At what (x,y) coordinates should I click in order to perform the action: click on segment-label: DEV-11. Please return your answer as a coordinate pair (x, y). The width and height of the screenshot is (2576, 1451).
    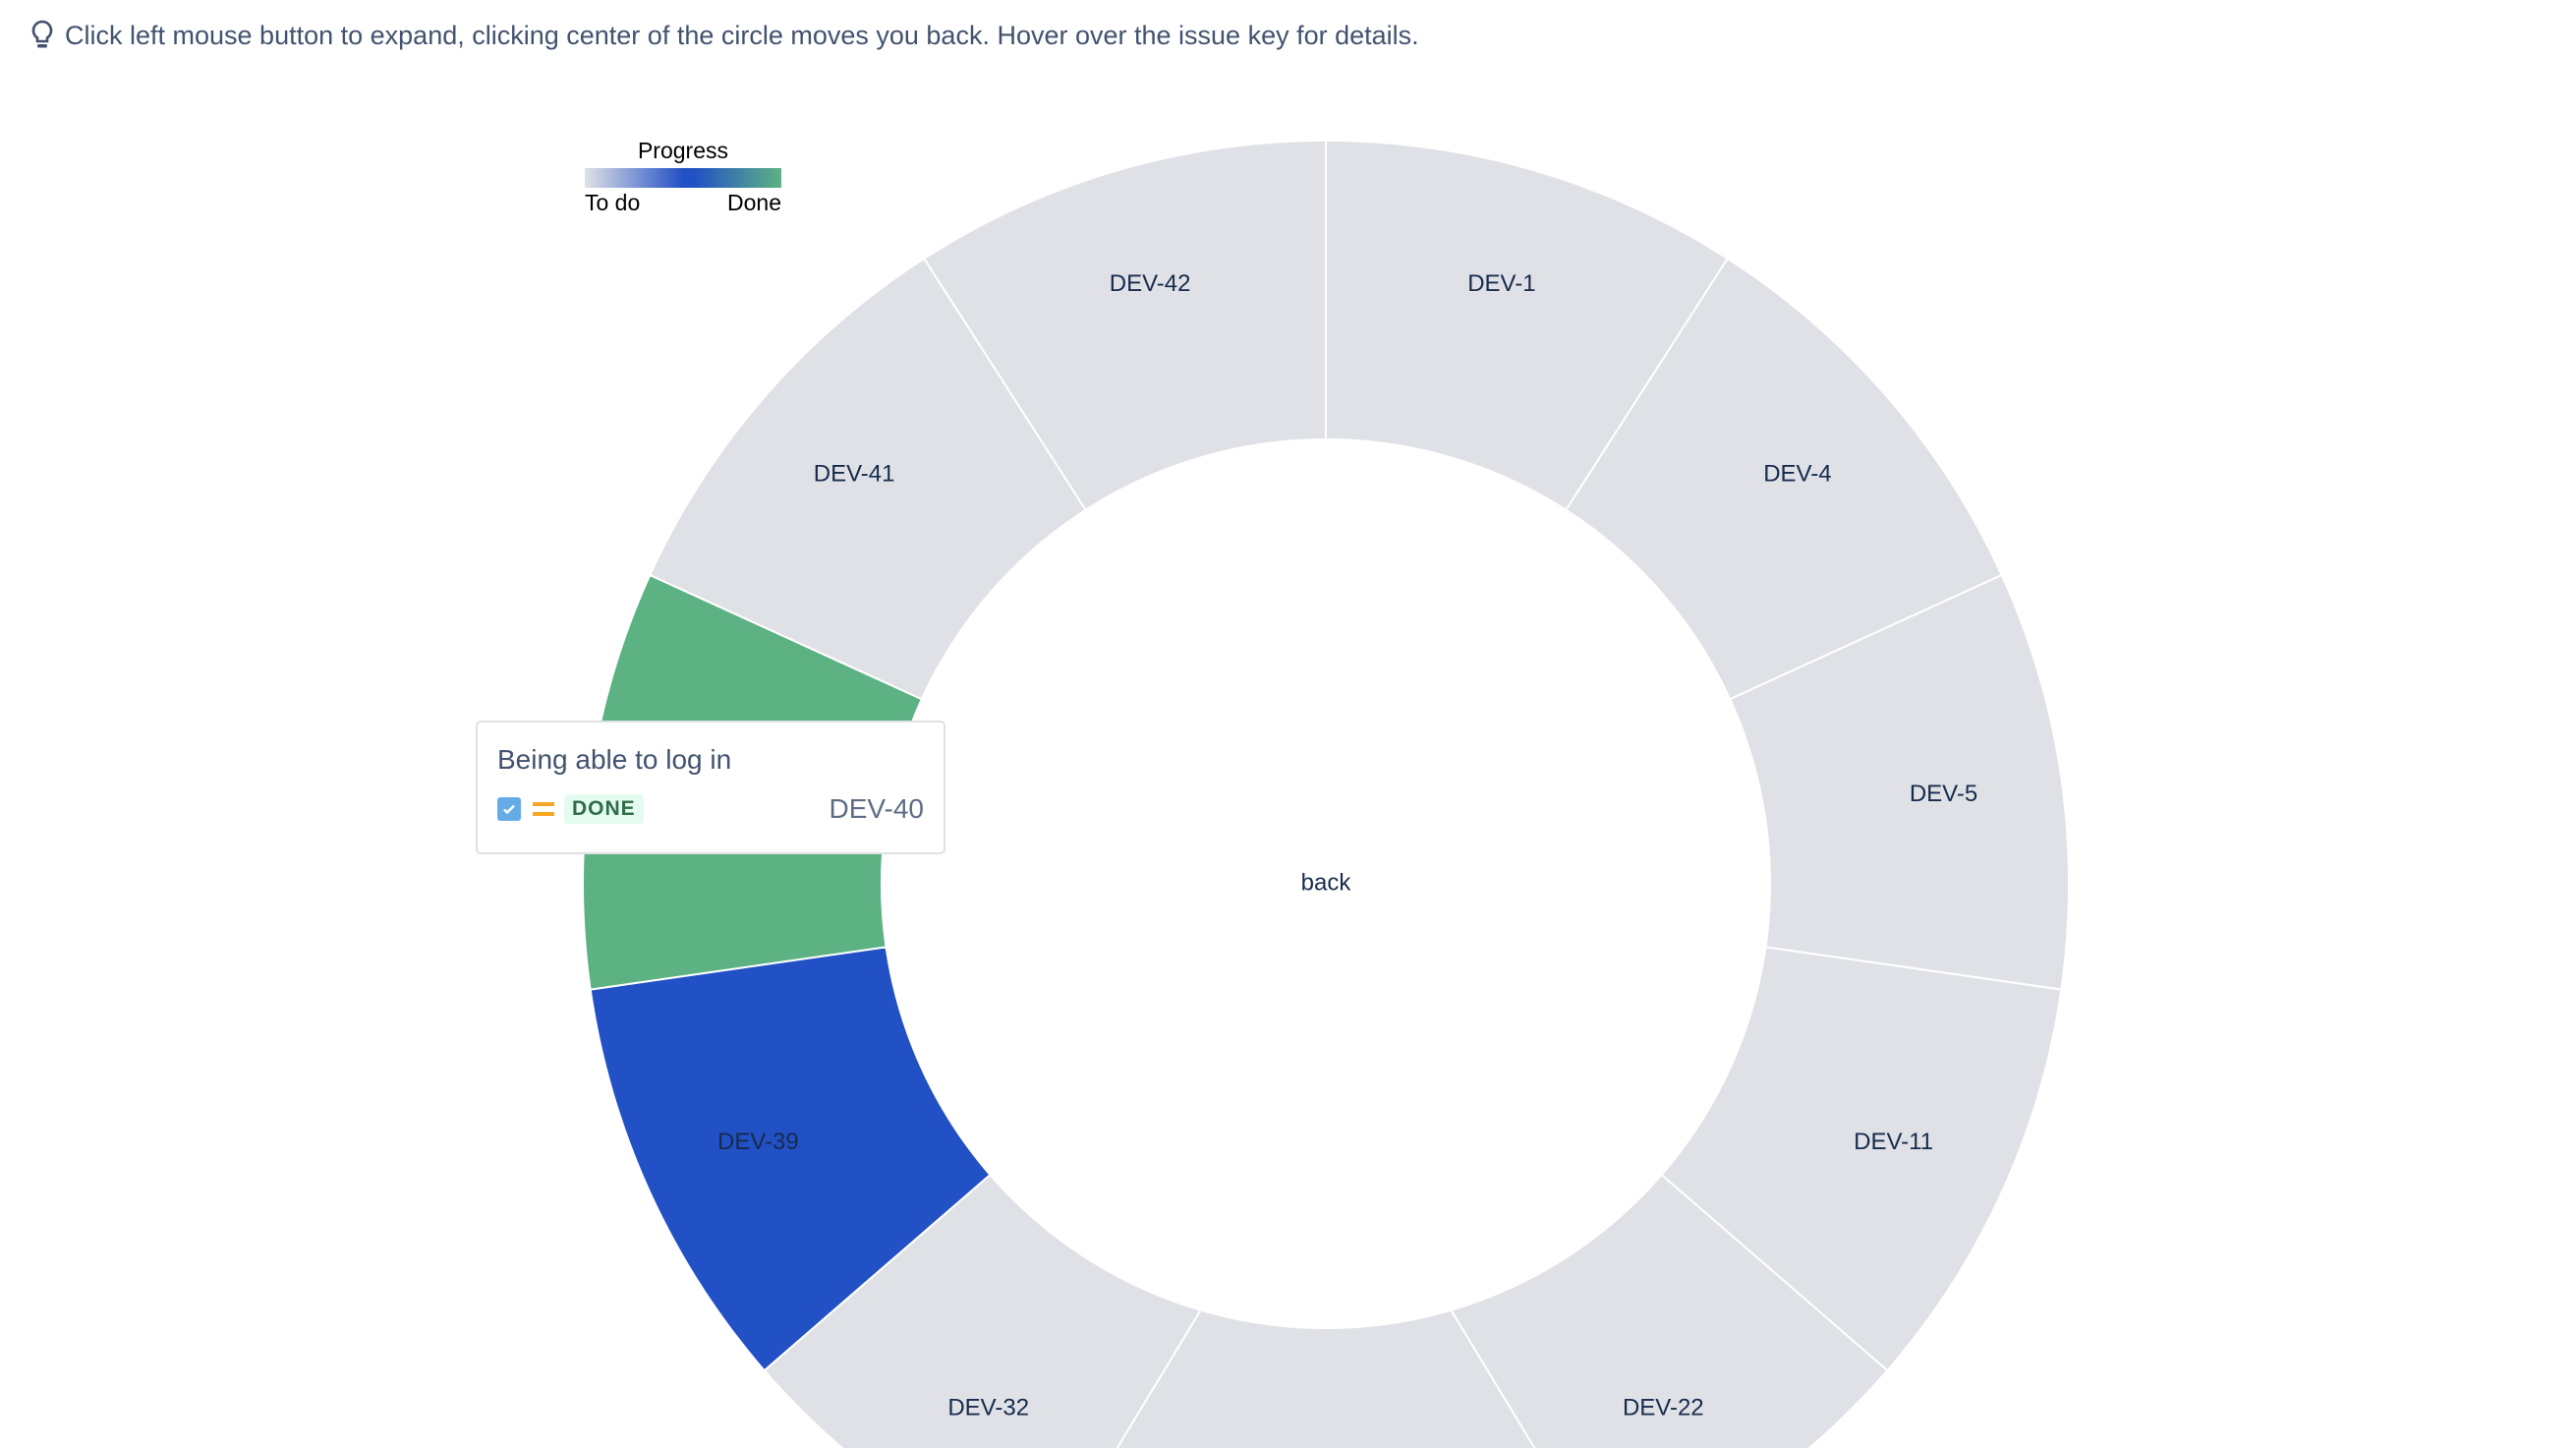
    Looking at the image, I should click on (1894, 1142).